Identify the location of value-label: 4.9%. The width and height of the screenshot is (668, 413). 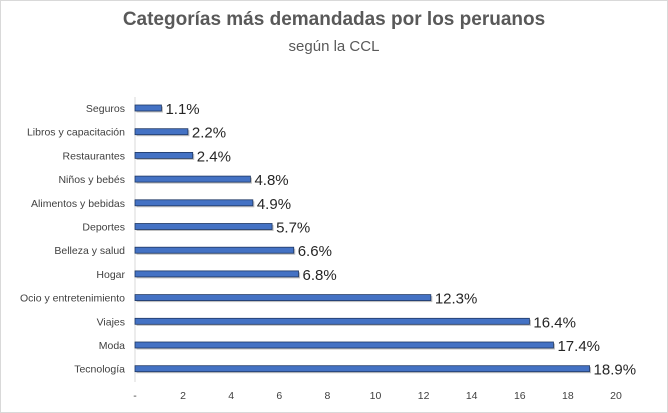
(274, 204).